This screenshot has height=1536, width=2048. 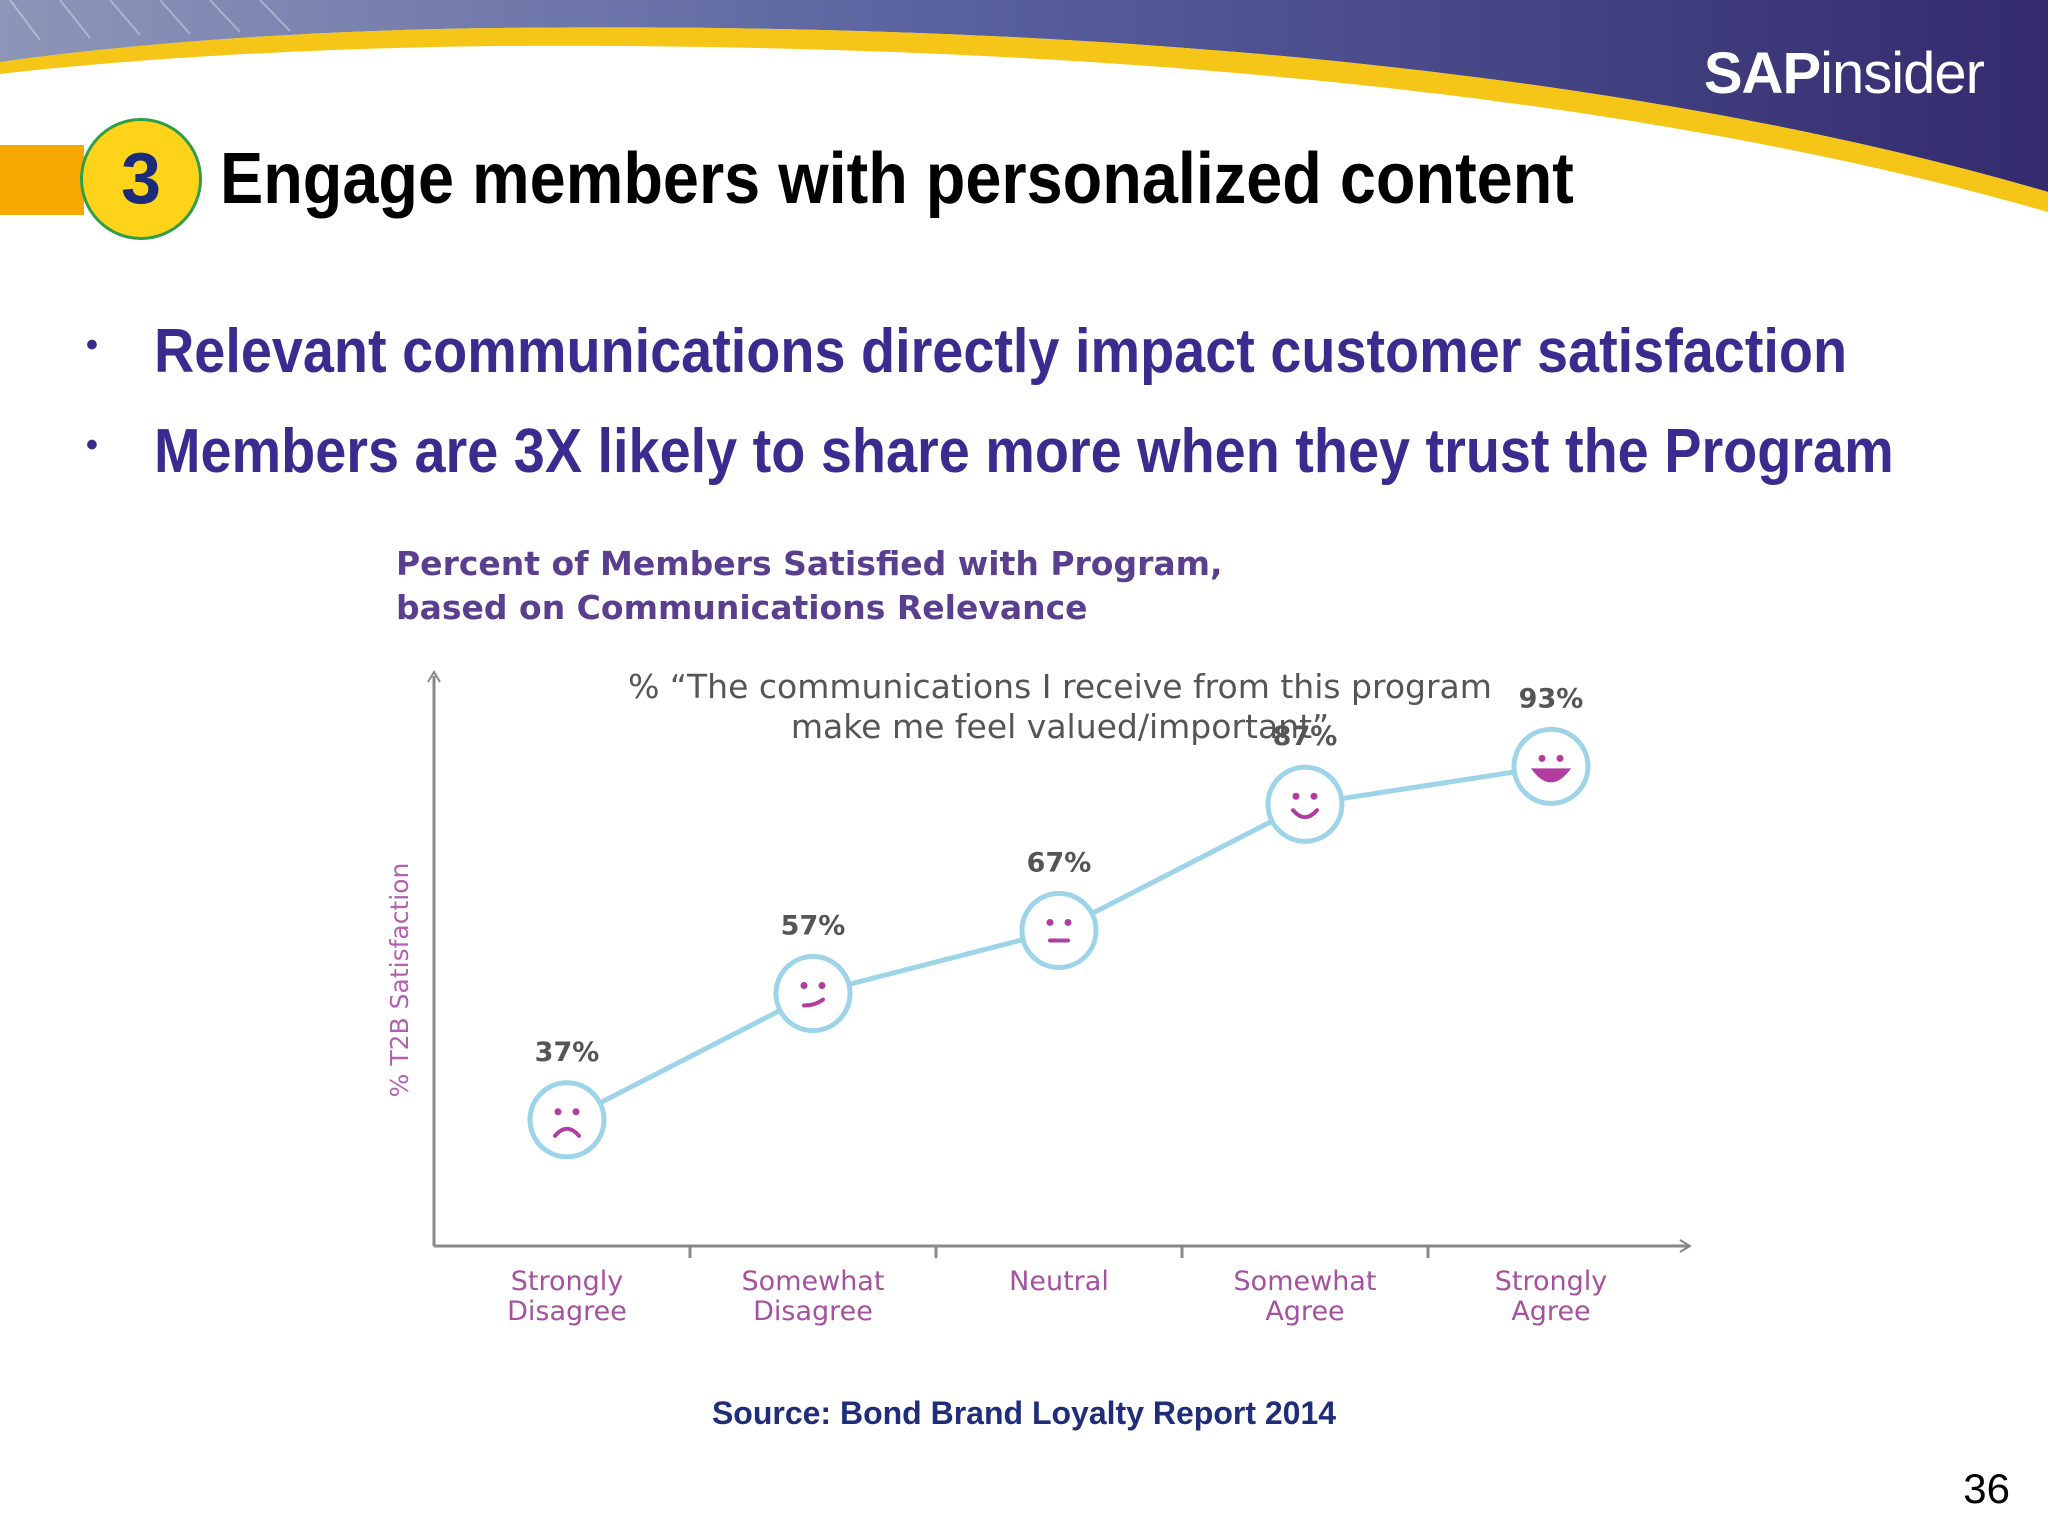 I want to click on y-axis-arrow-icon, so click(x=434, y=676).